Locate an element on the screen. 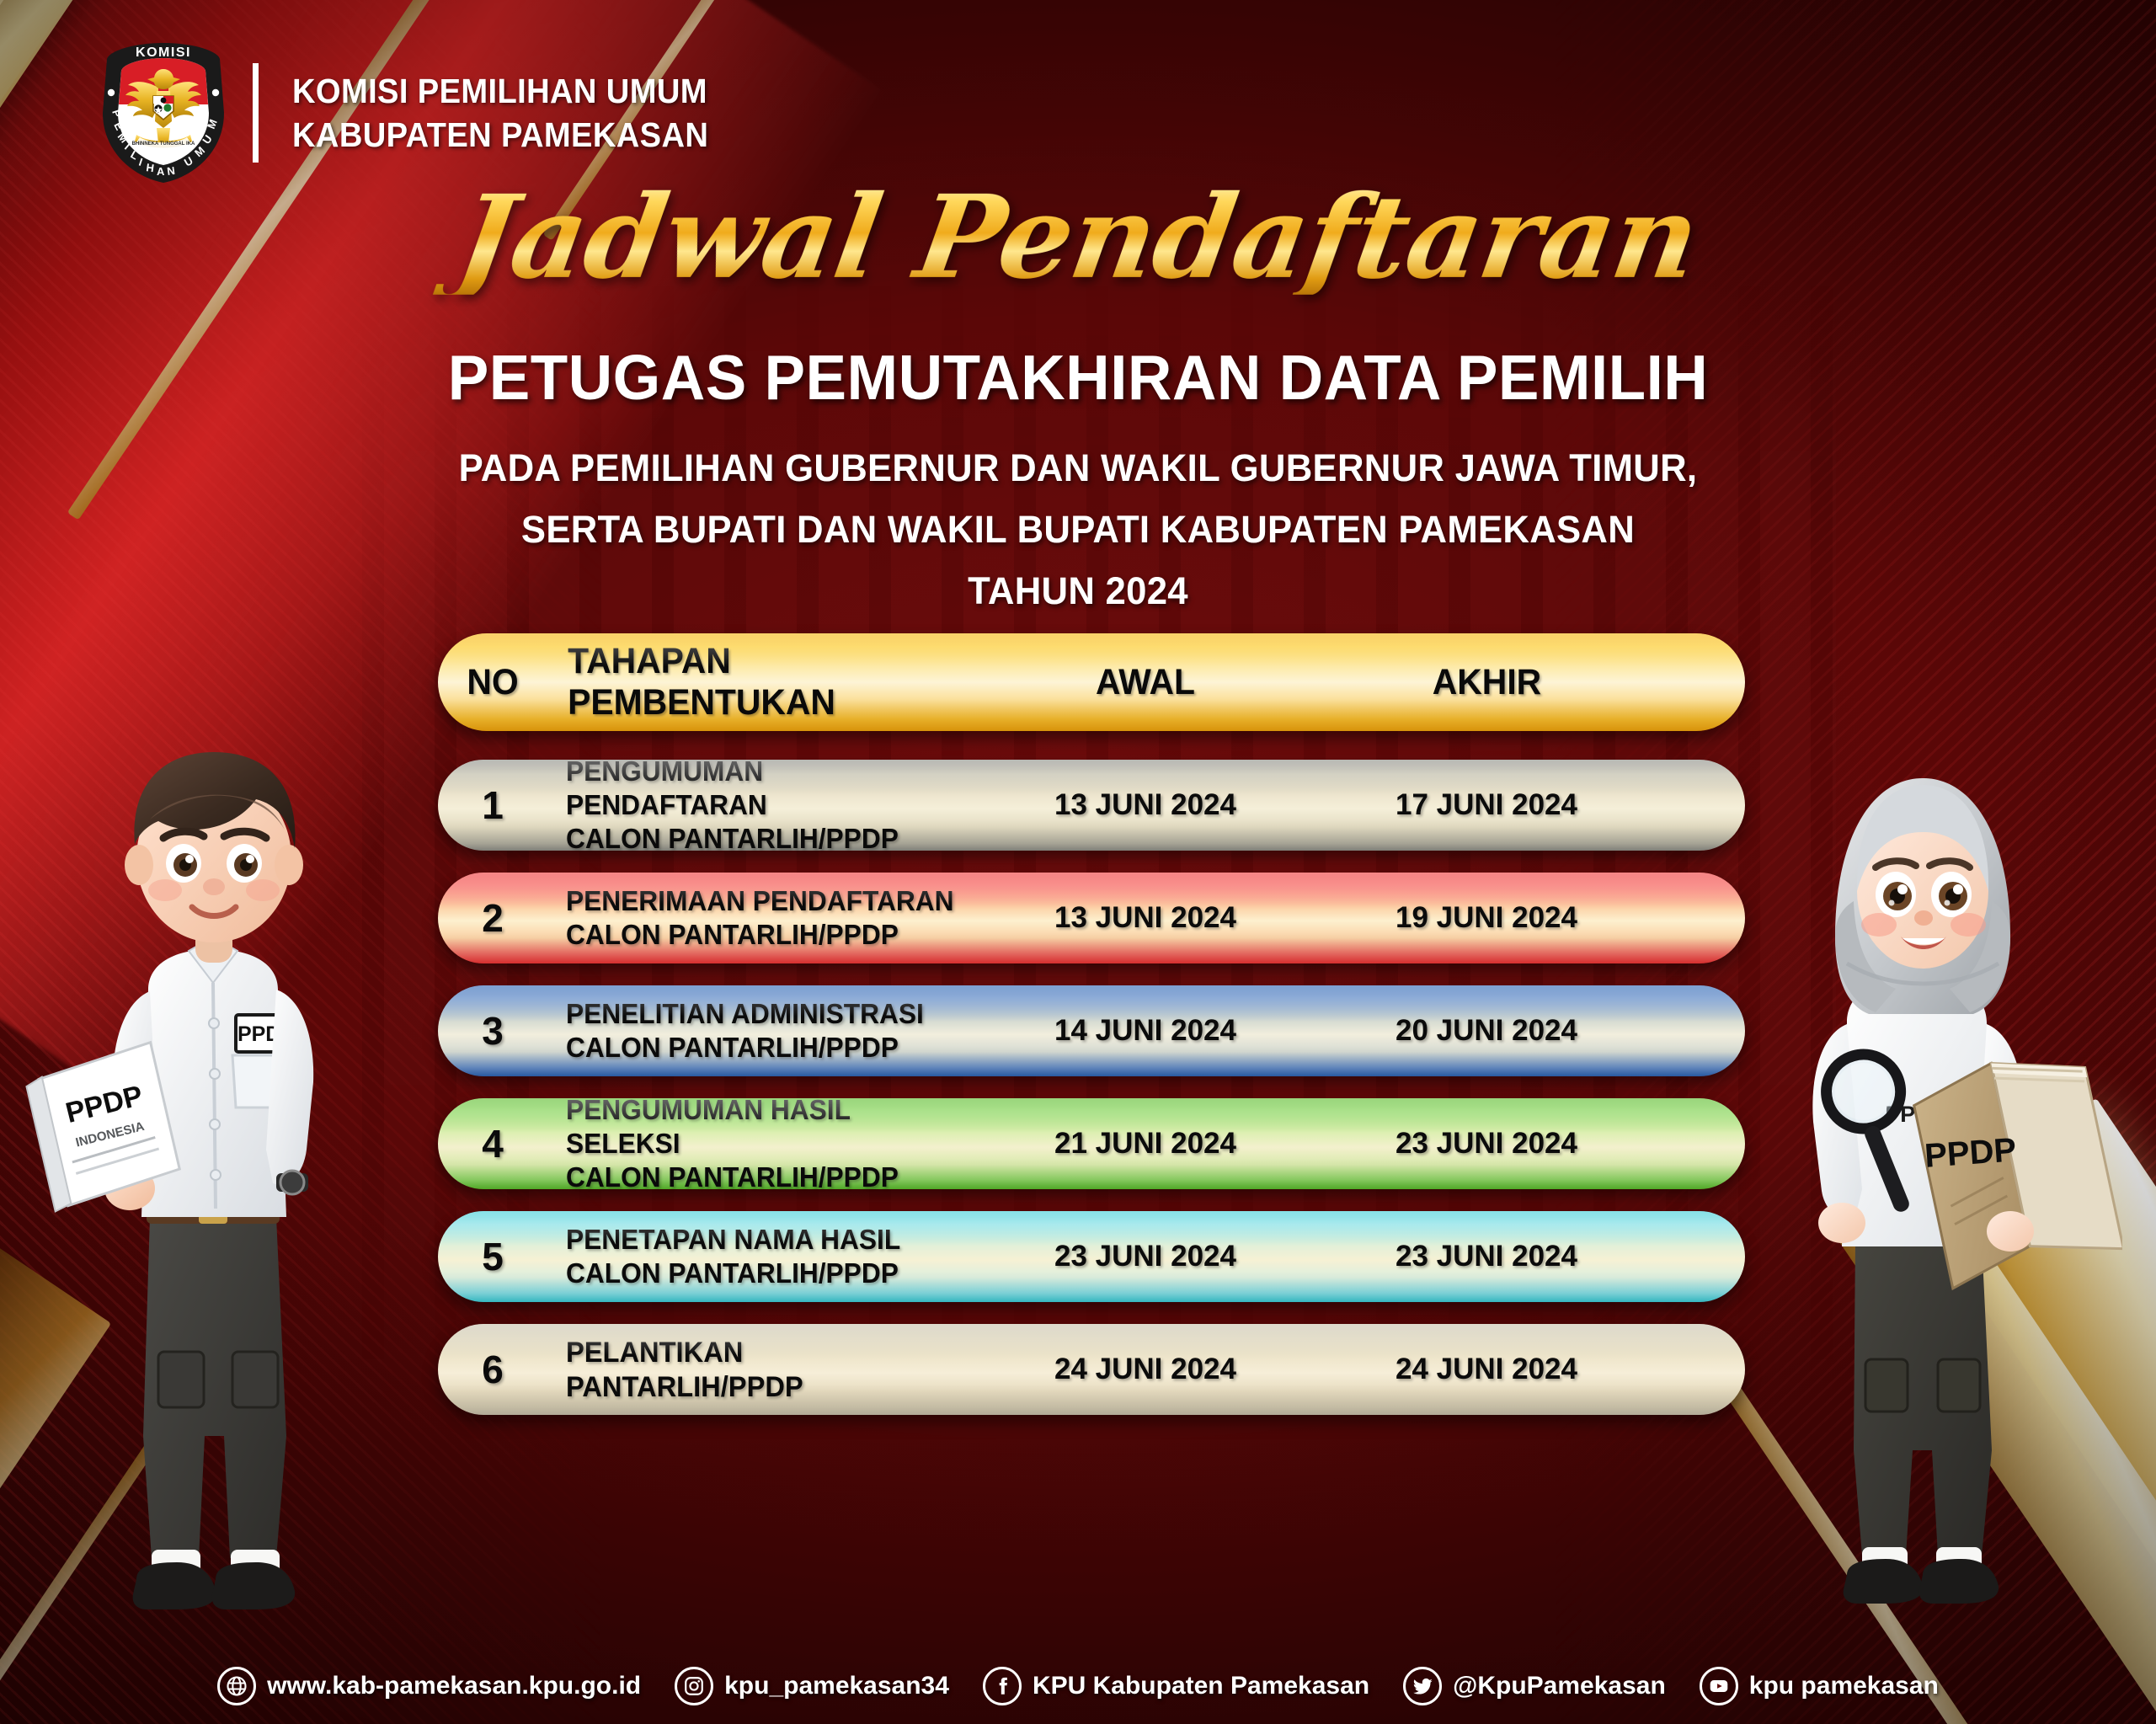  footer-label-facebook: KPU Kabupaten Pamekasan is located at coordinates (1201, 1686).